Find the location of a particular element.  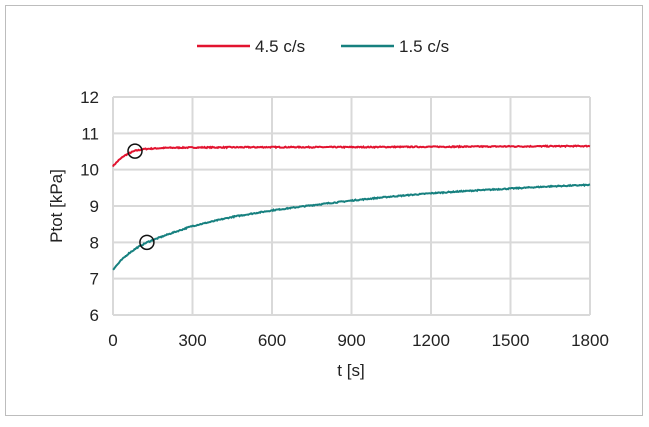

legend-label-4-5: 4.5 c/s is located at coordinates (280, 46).